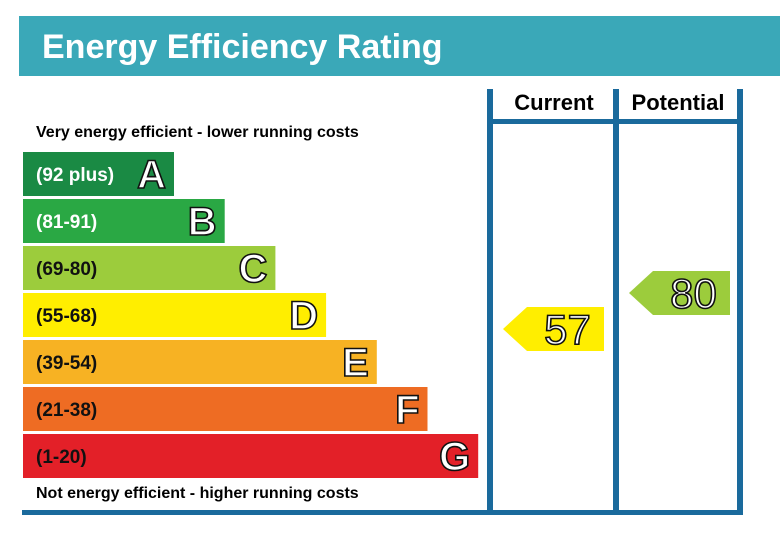 The height and width of the screenshot is (544, 780). Describe the element at coordinates (407, 410) in the screenshot. I see `band-letter: F` at that location.